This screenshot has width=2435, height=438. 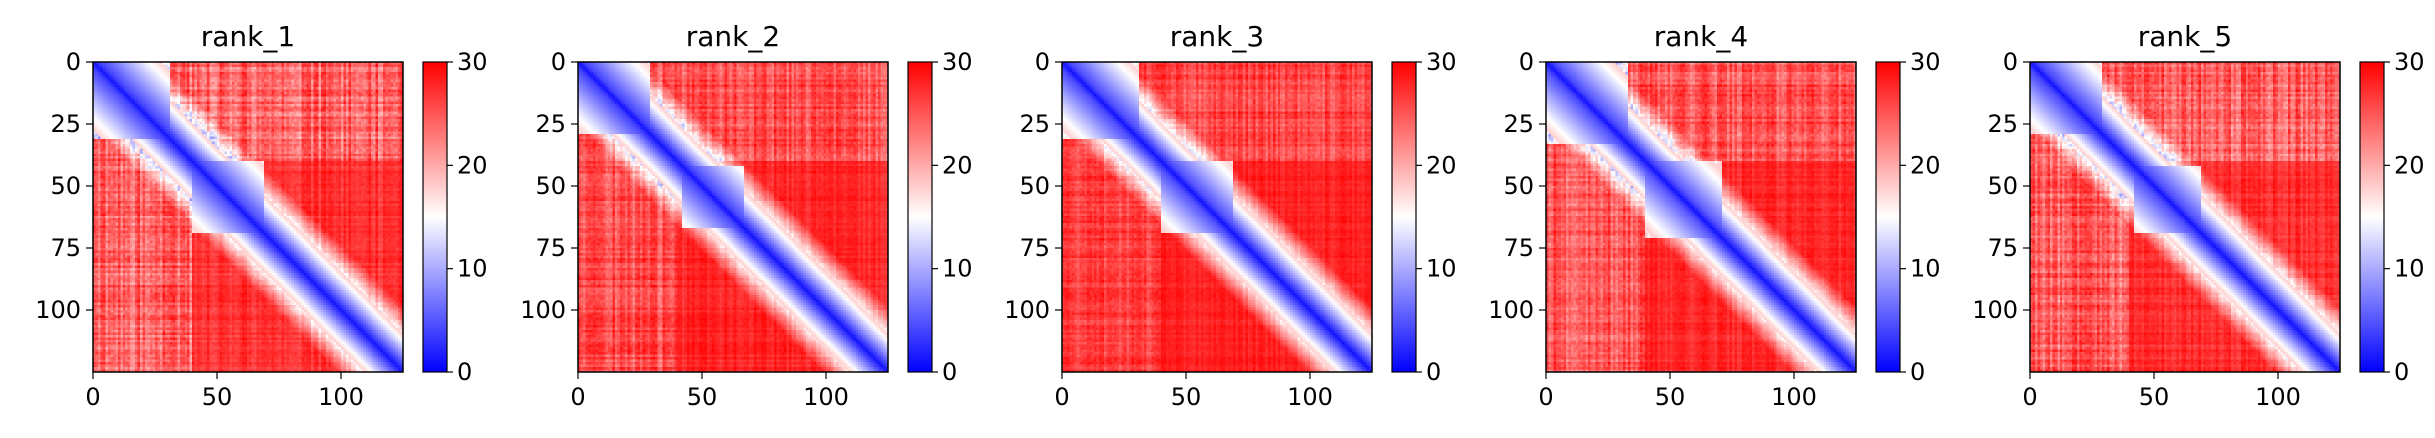 I want to click on panel-title: rank_5, so click(x=2185, y=36).